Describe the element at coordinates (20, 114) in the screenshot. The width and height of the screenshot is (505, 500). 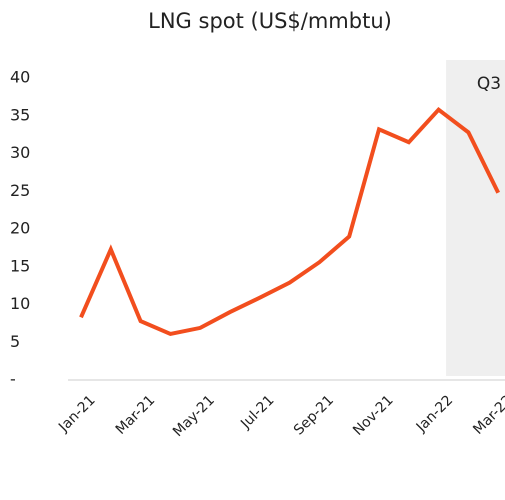
I see `y-tick-label: 35` at that location.